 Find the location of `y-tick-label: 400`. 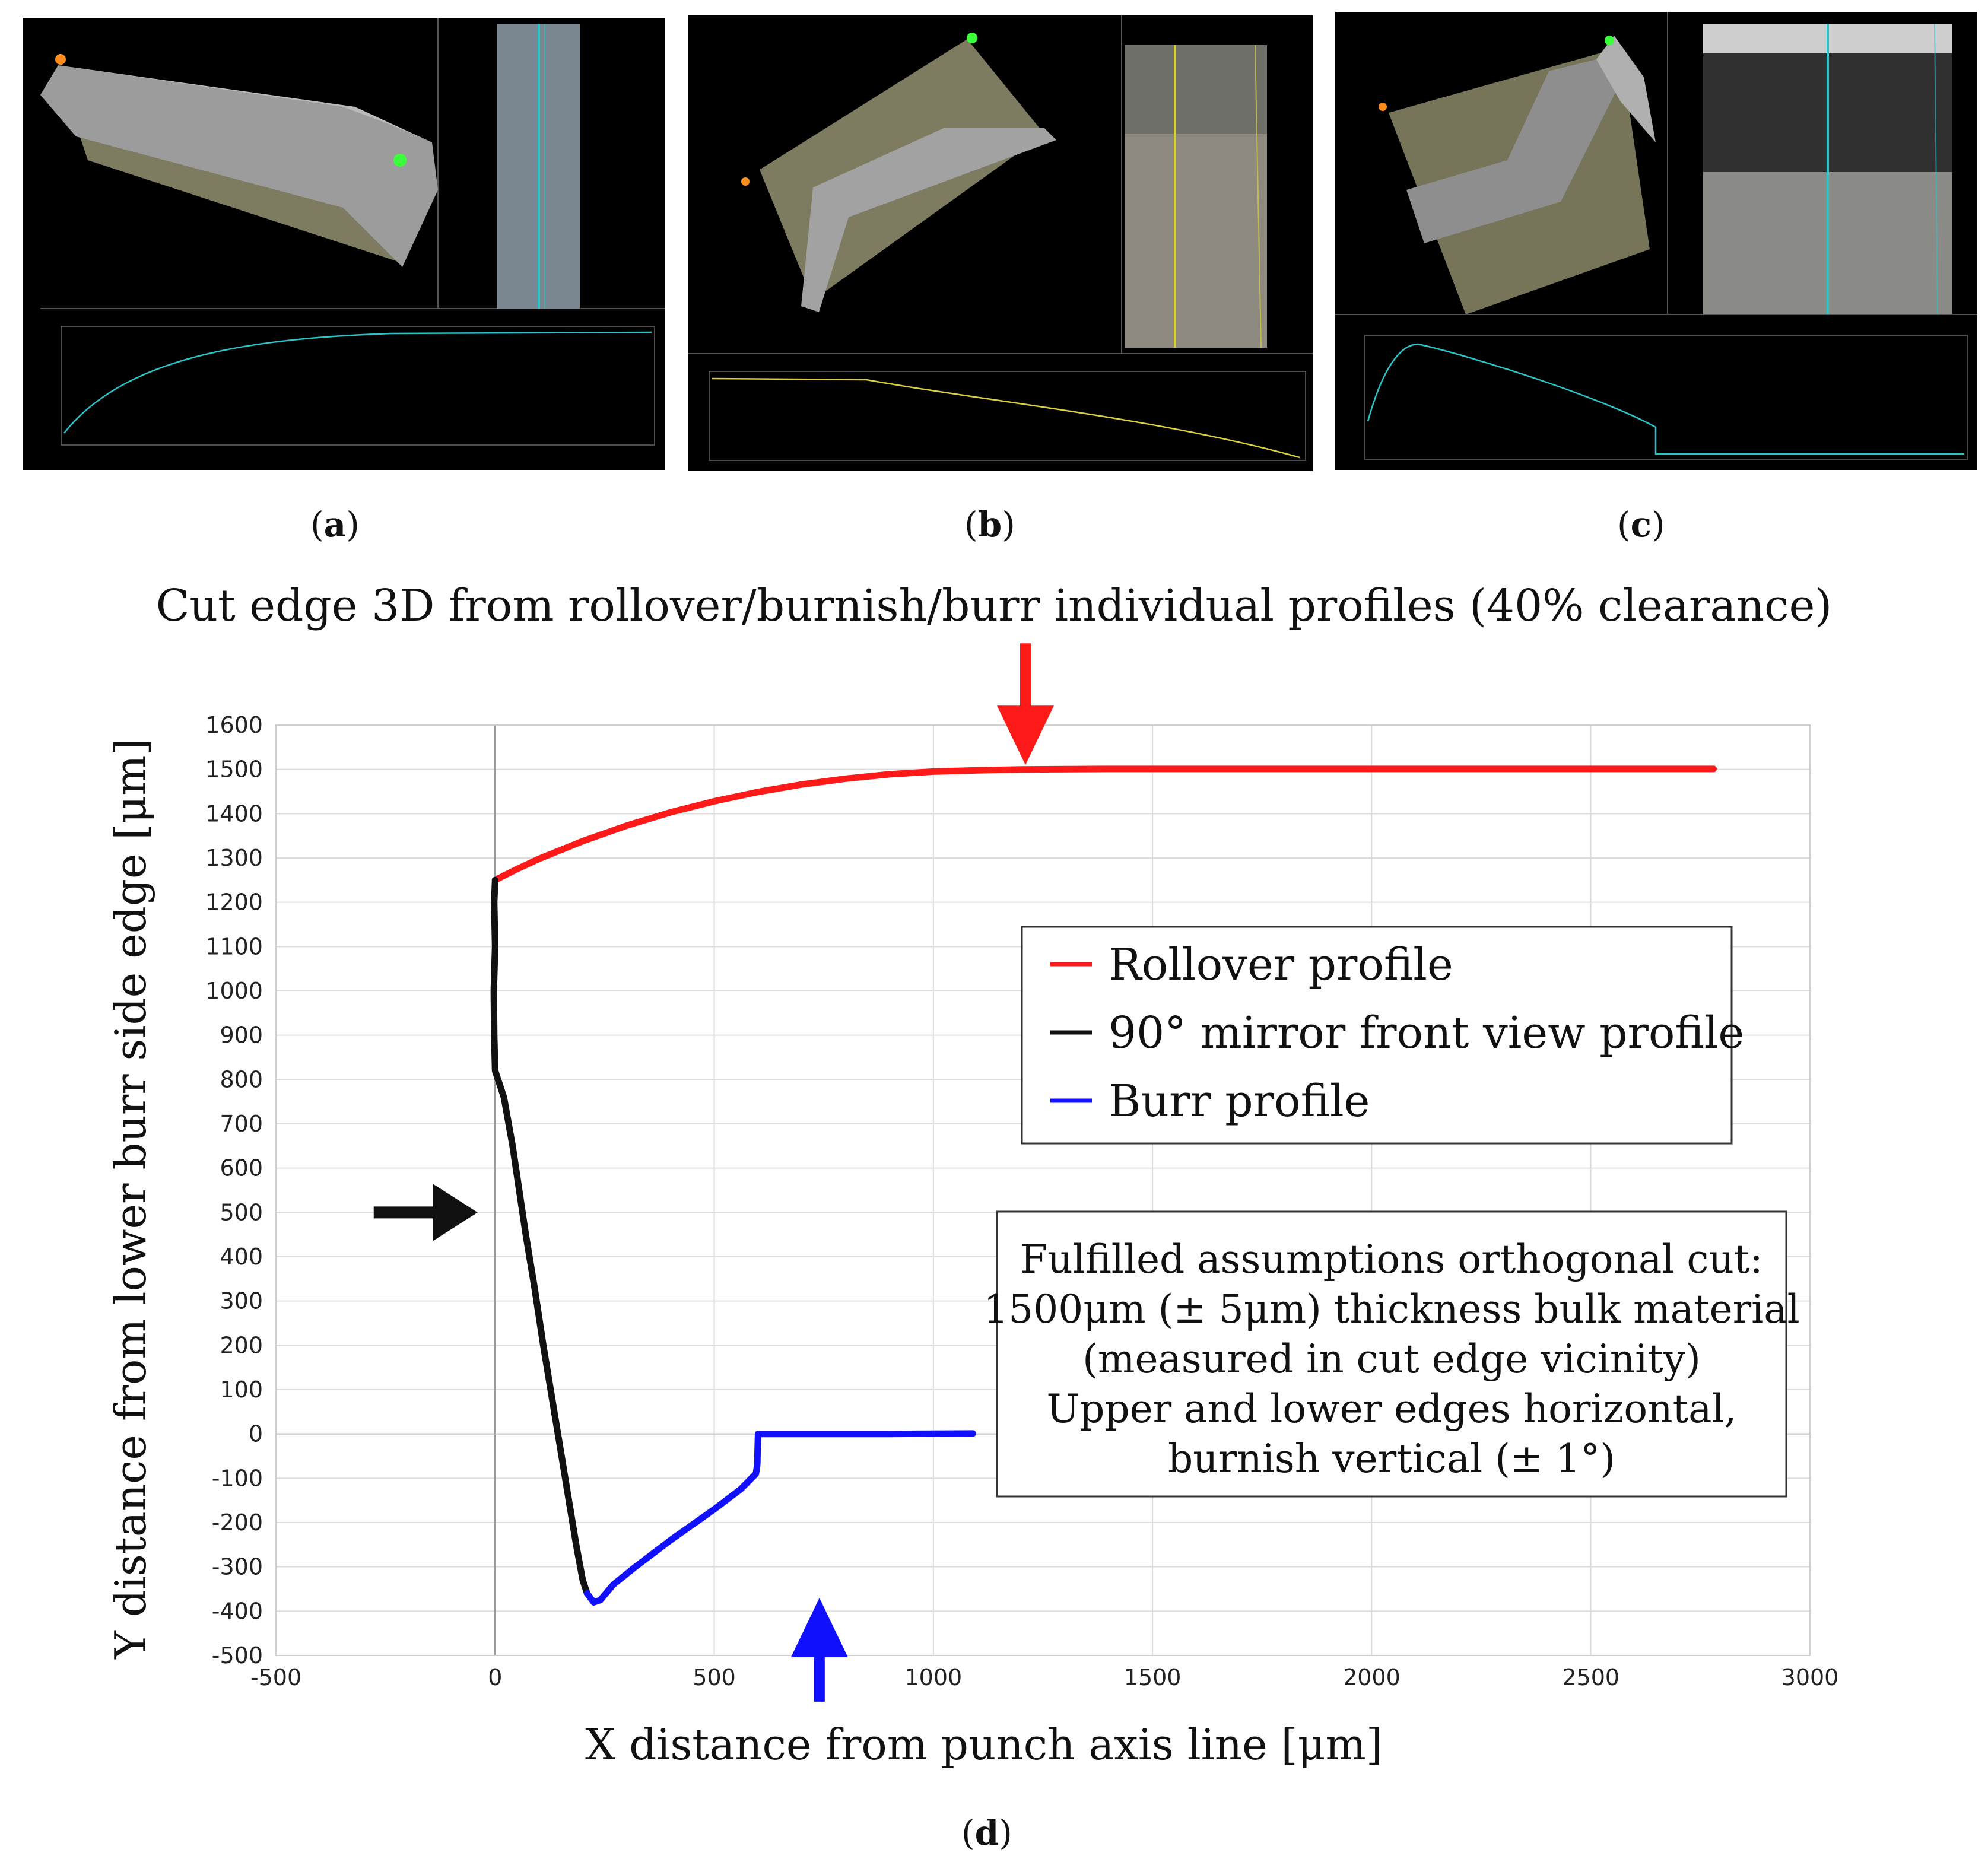

y-tick-label: 400 is located at coordinates (242, 1257).